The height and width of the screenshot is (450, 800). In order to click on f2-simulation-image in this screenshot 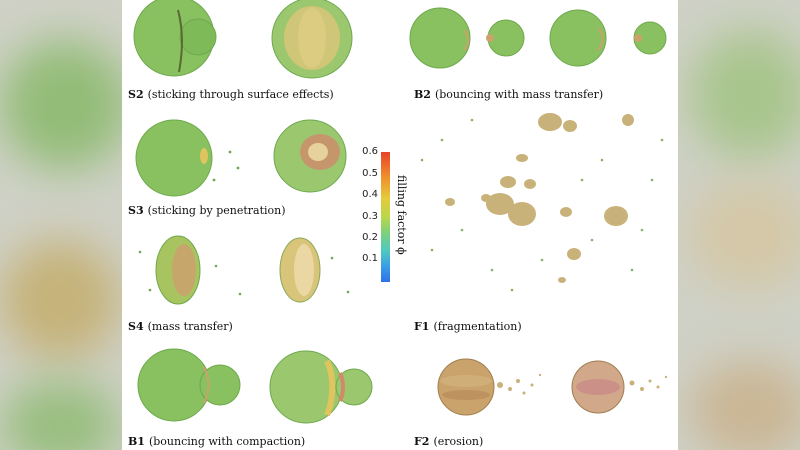, I will do `click(552, 387)`.